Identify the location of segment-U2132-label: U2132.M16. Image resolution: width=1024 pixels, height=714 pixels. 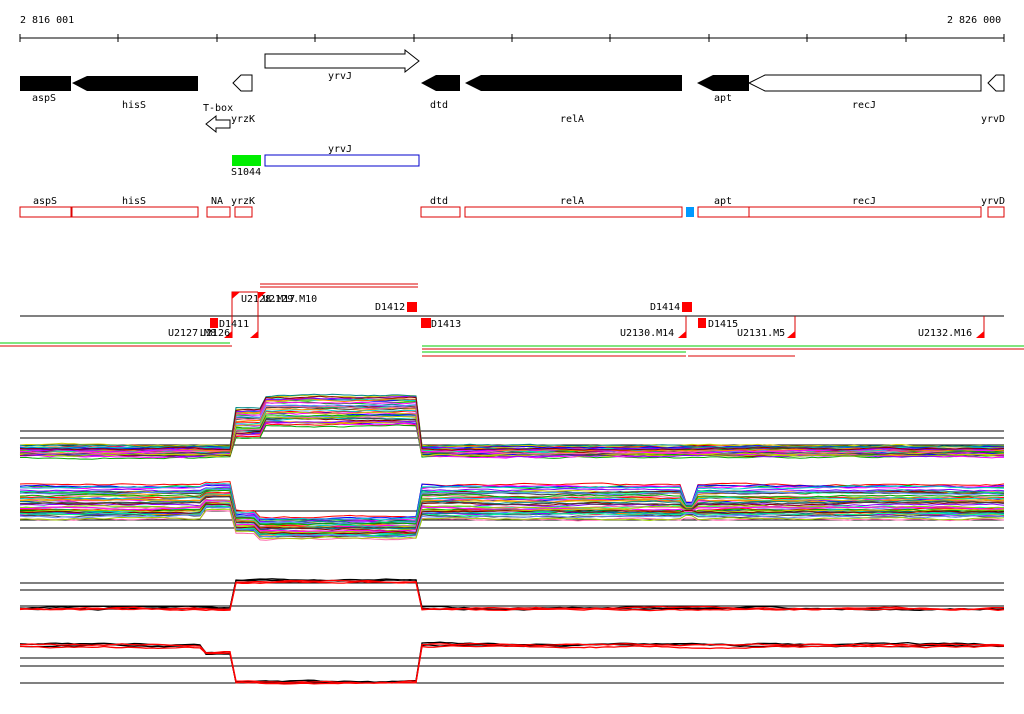
(945, 333).